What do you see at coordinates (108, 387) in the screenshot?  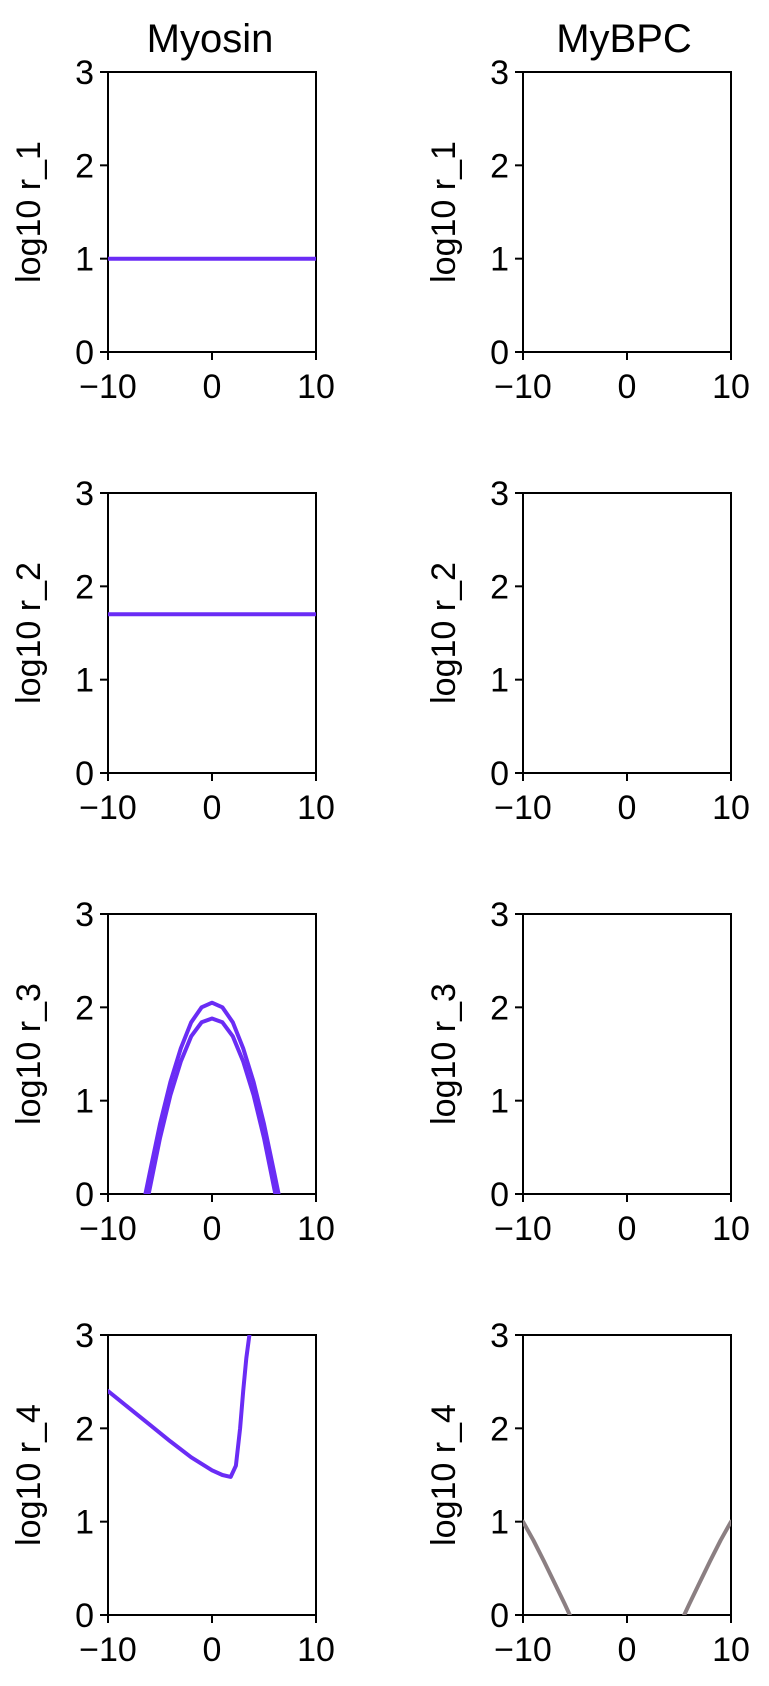 I see `panel-myosin-r1-xtick-label: −10` at bounding box center [108, 387].